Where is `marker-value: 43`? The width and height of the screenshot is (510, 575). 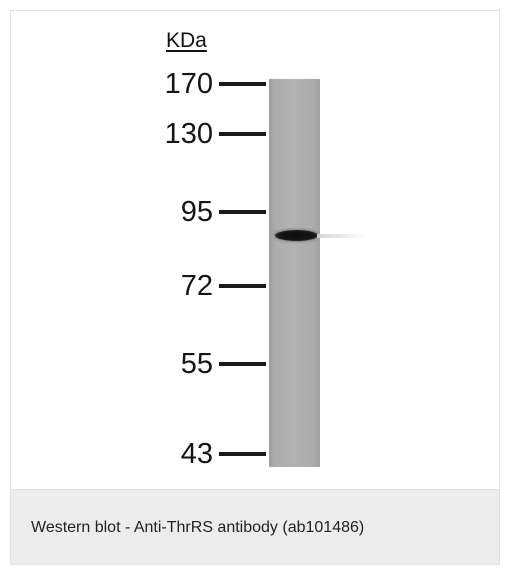
marker-value: 43 is located at coordinates (196, 454).